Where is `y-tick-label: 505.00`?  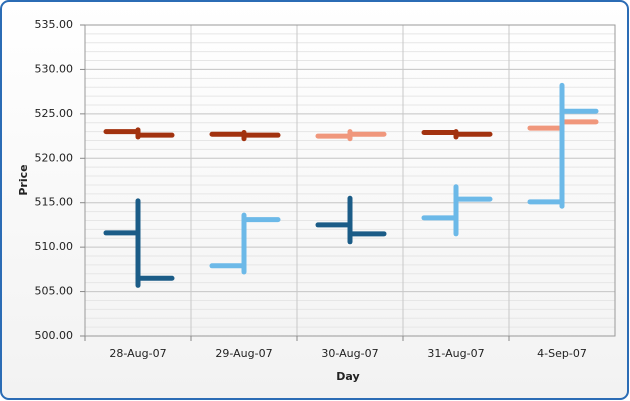 y-tick-label: 505.00 is located at coordinates (54, 291).